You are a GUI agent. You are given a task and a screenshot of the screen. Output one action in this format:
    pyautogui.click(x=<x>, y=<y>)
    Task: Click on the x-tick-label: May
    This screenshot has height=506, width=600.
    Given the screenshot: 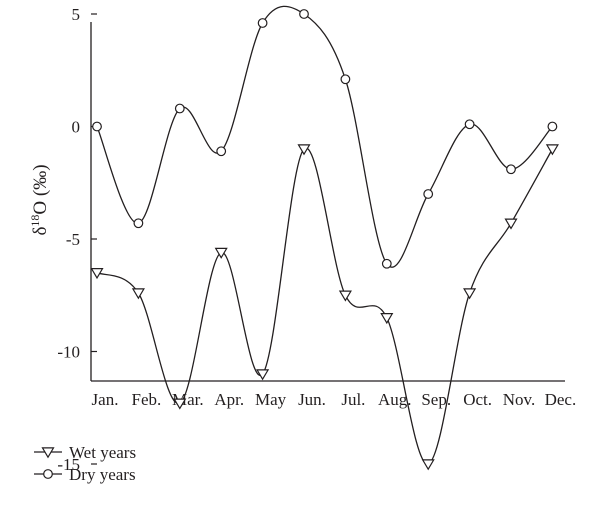 What is the action you would take?
    pyautogui.click(x=271, y=399)
    